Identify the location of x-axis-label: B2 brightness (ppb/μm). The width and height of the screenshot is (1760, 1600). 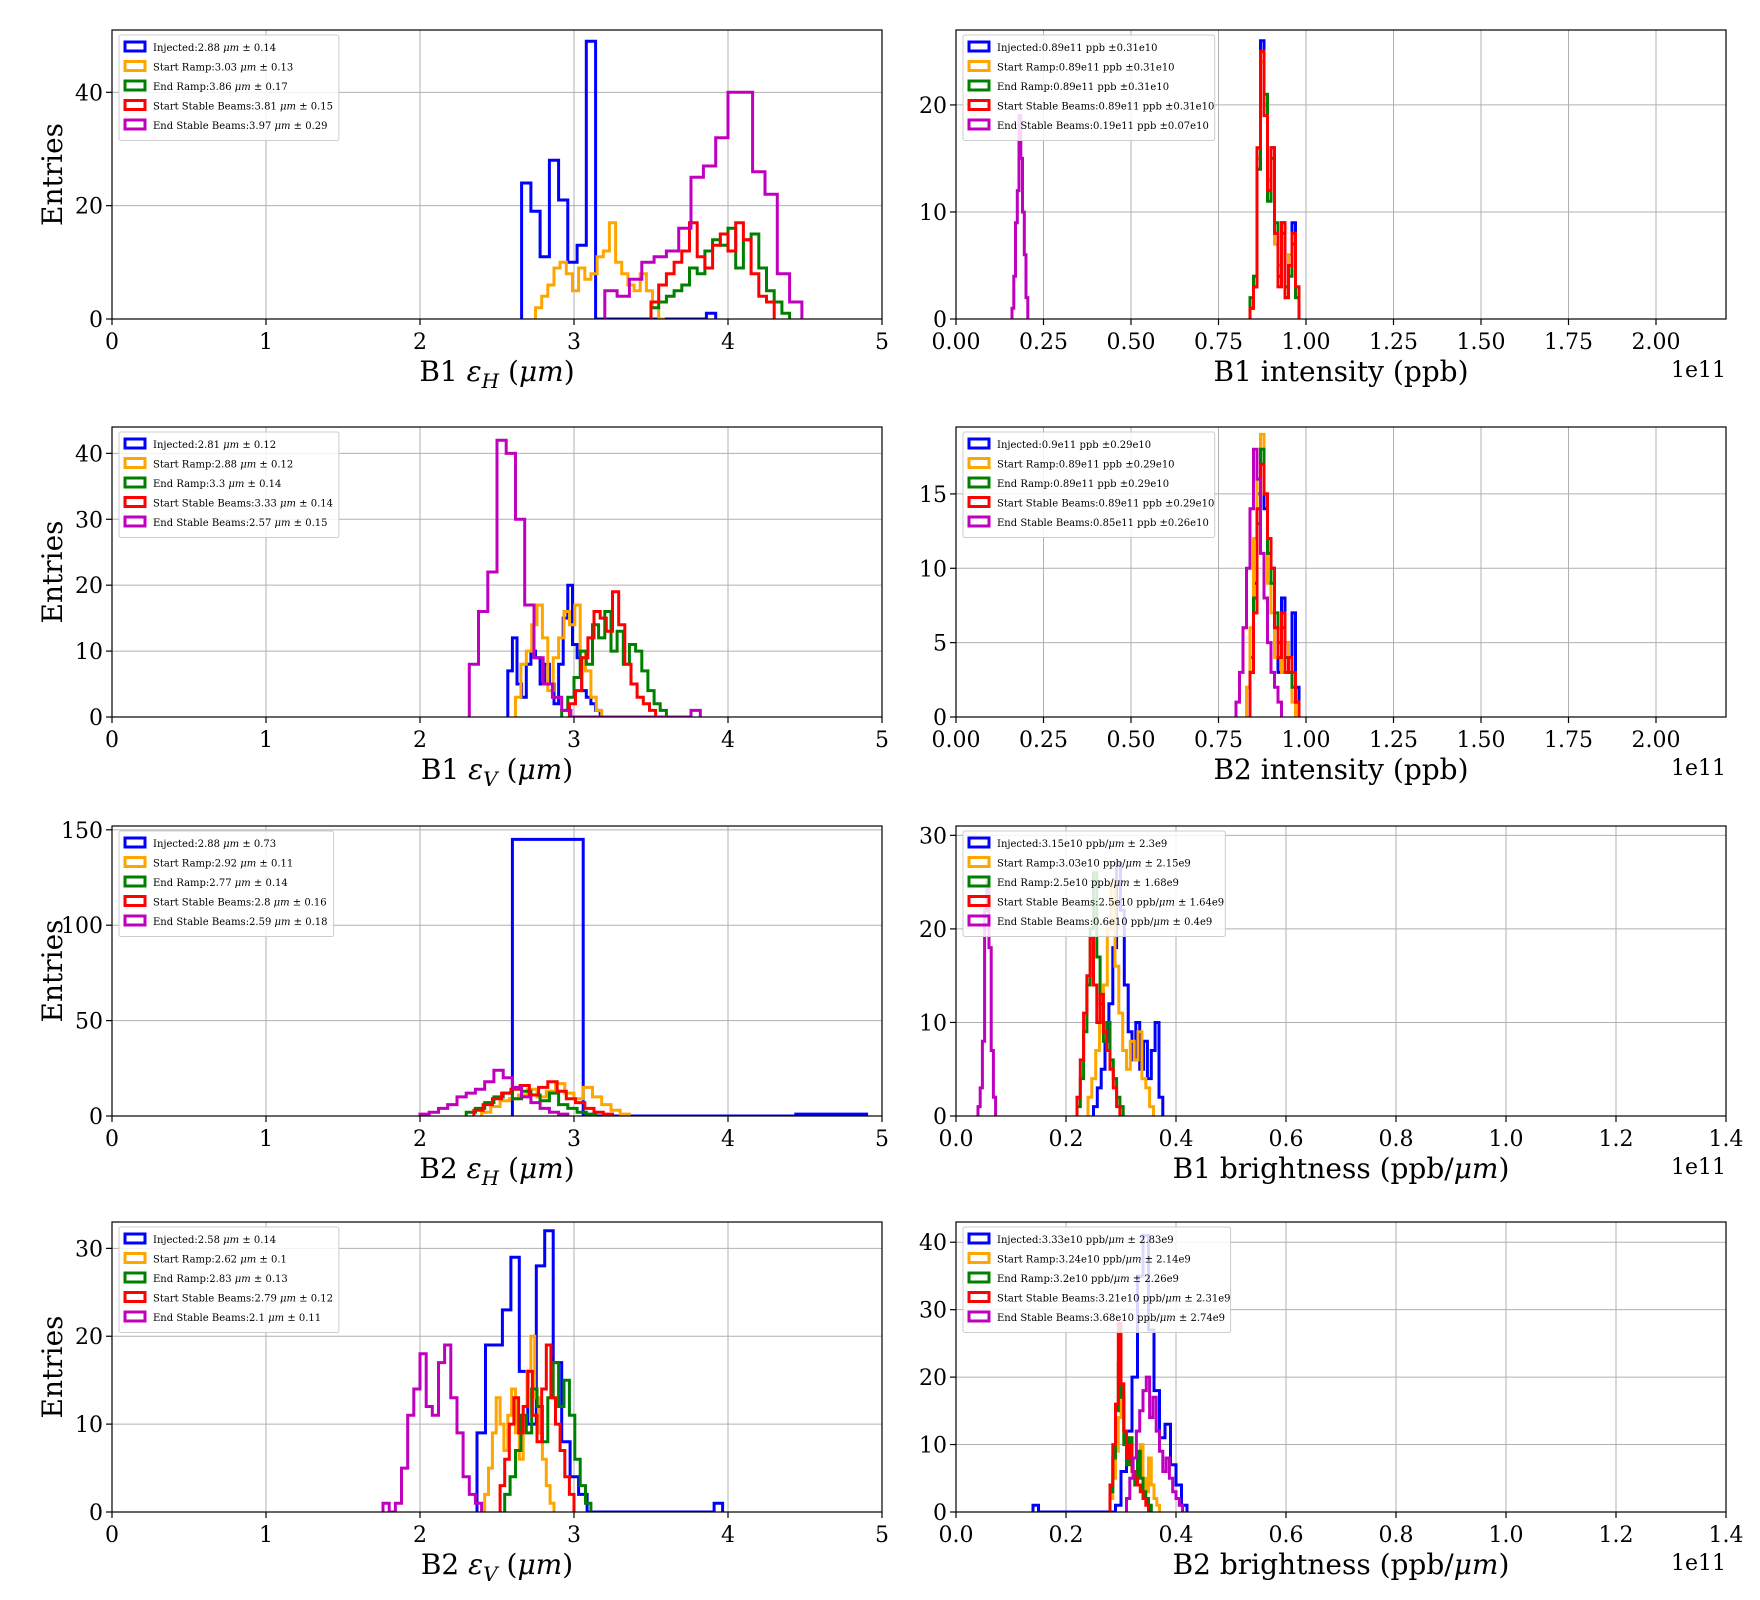
(1341, 1564).